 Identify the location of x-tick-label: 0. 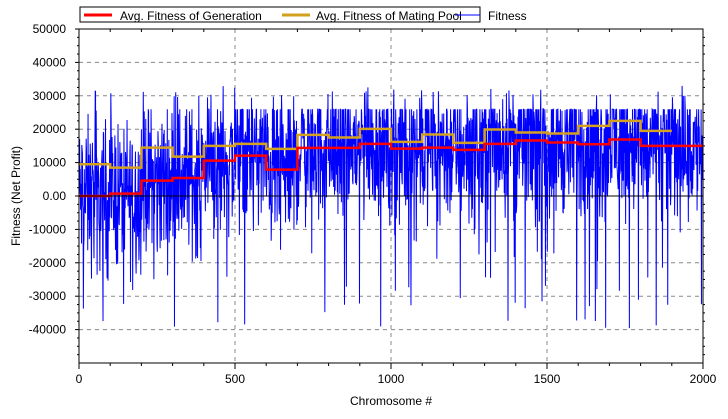
(79, 379).